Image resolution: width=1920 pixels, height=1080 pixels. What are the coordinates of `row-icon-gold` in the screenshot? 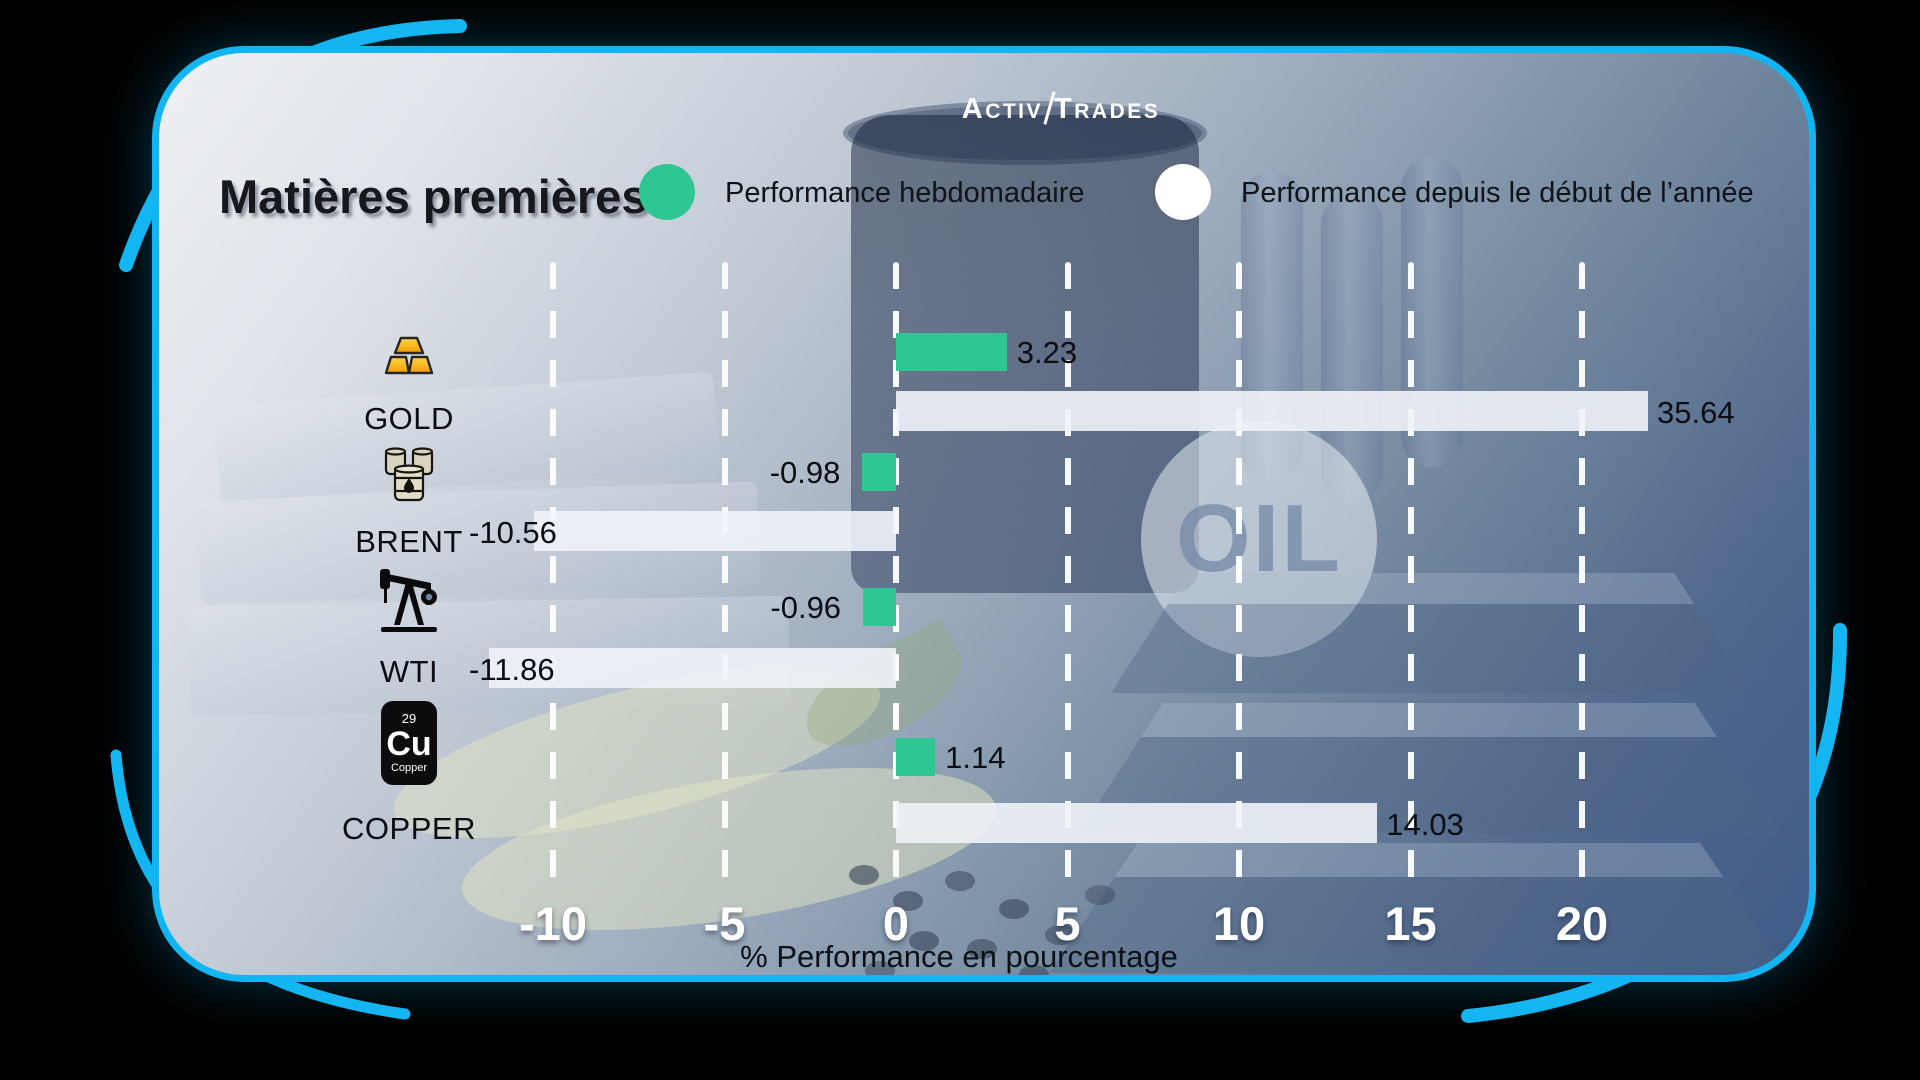 It's located at (409, 358).